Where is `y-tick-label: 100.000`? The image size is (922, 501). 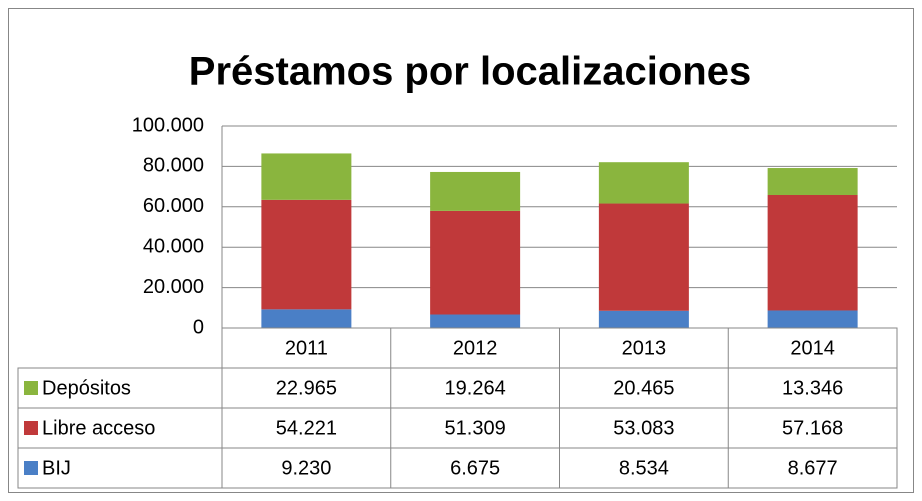 y-tick-label: 100.000 is located at coordinates (168, 125).